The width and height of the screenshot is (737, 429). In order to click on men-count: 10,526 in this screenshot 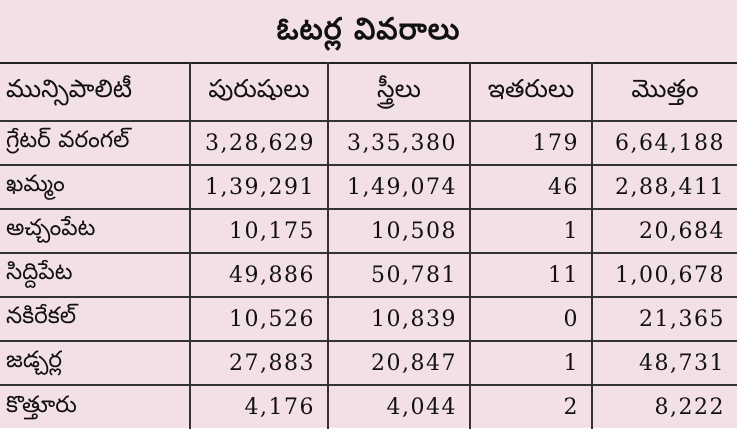, I will do `click(259, 319)`.